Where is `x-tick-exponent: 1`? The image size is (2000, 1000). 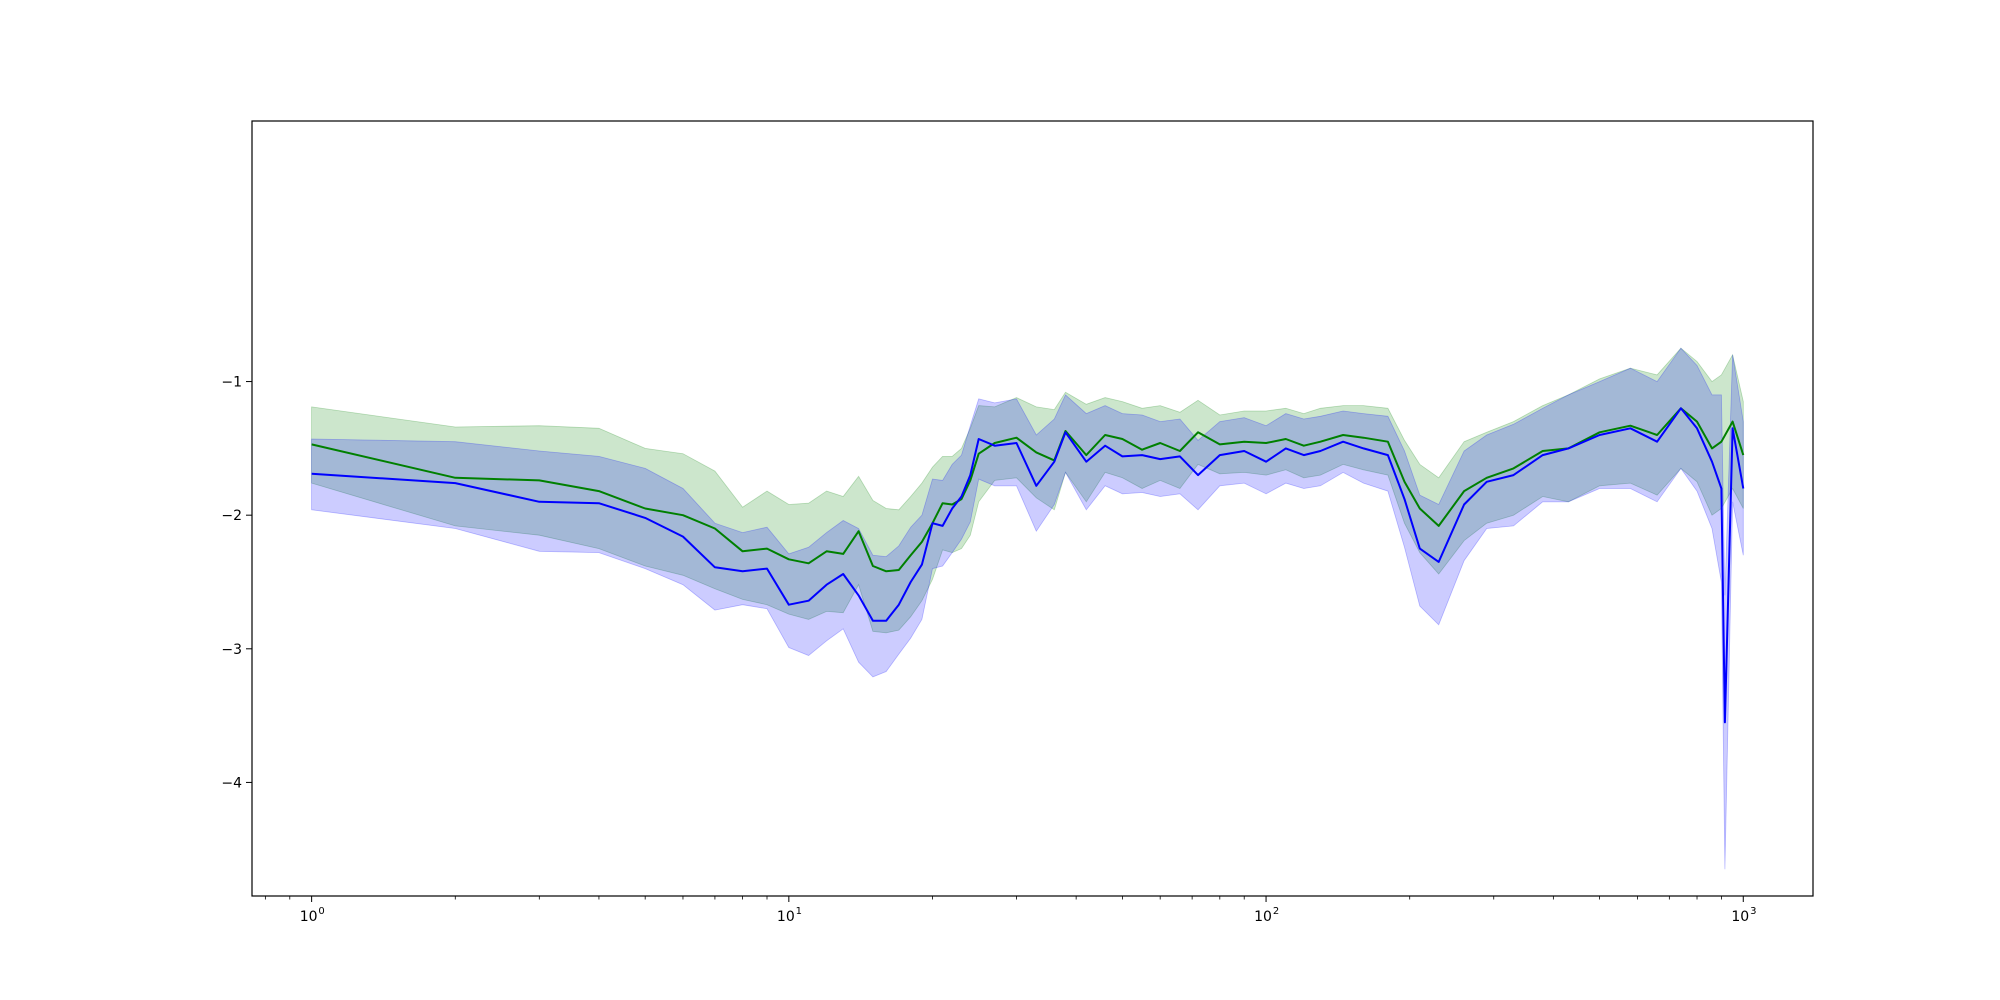
x-tick-exponent: 1 is located at coordinates (799, 911).